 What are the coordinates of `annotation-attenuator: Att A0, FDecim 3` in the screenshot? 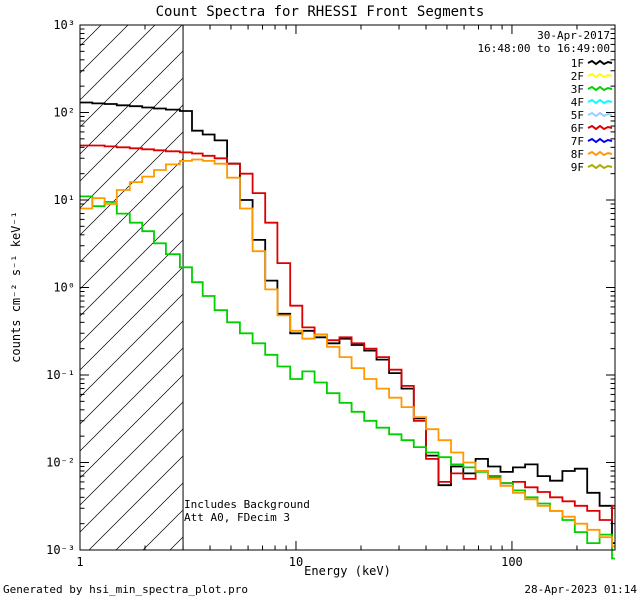 It's located at (237, 517).